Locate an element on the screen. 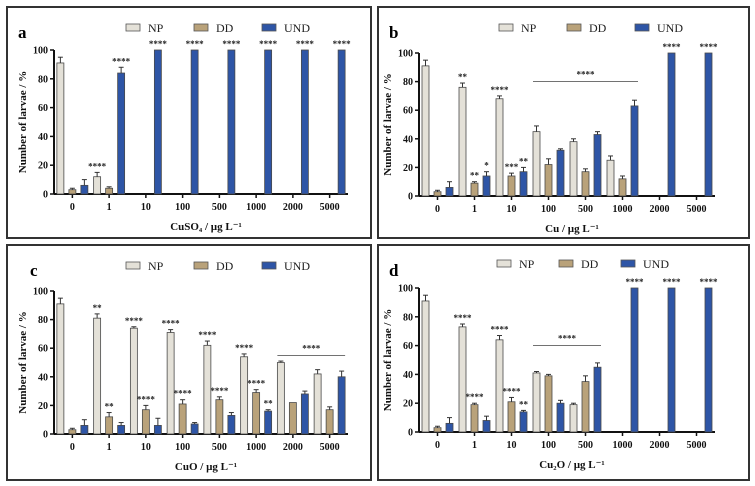  legend-label-np: NP is located at coordinates (527, 264).